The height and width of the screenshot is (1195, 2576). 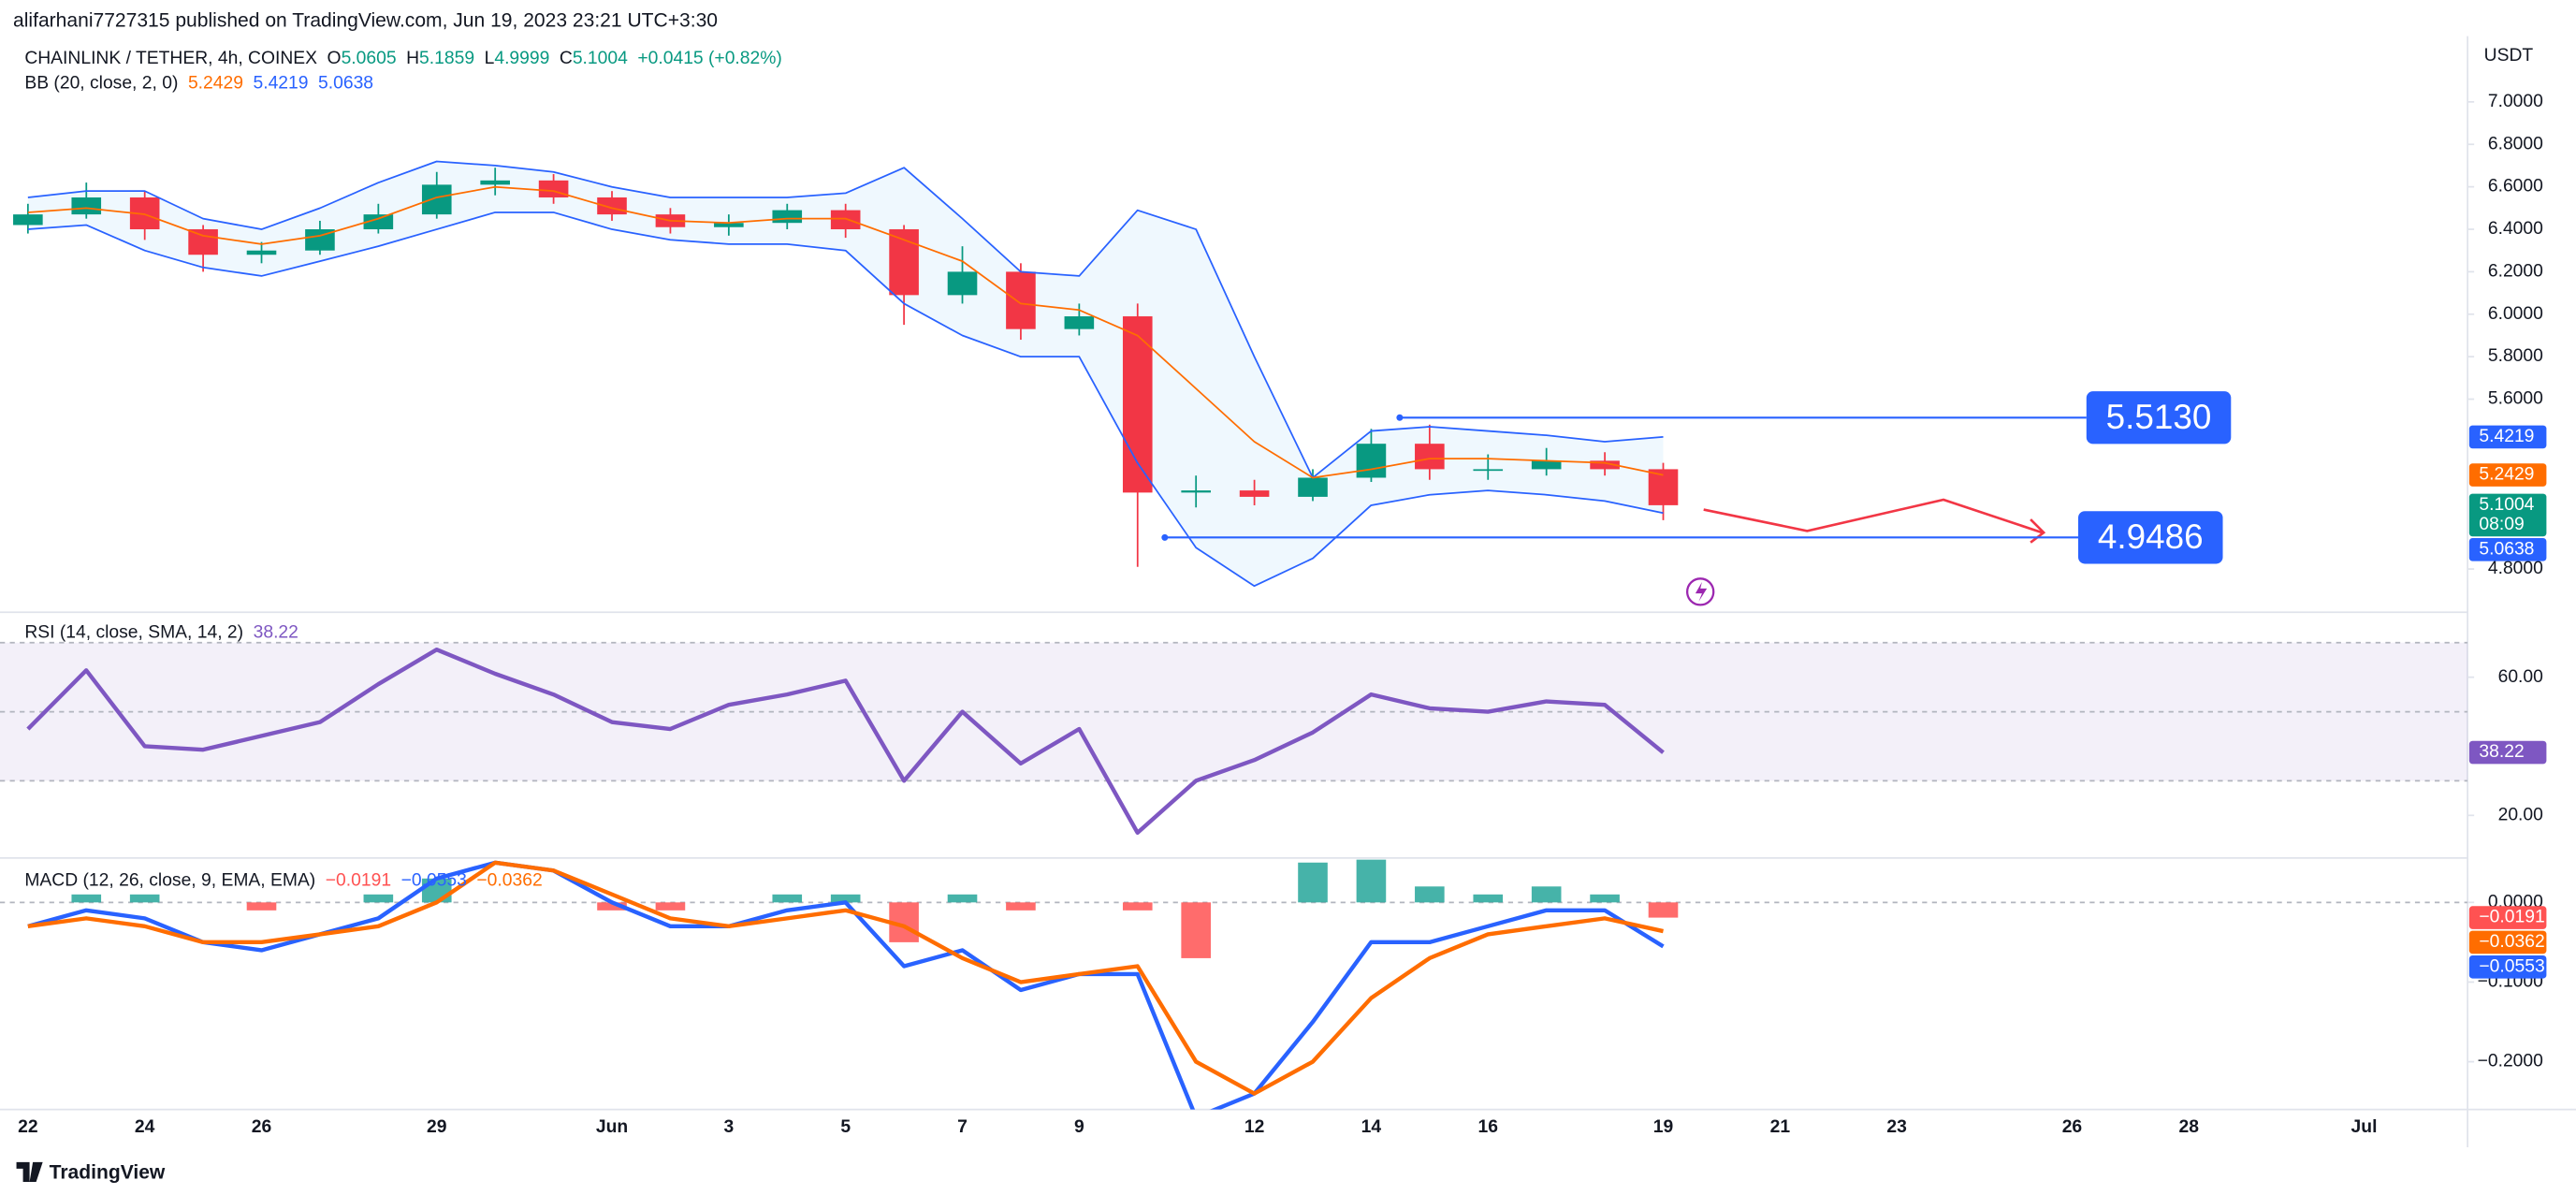 I want to click on price-tag-label: 5.0638, so click(x=2506, y=549).